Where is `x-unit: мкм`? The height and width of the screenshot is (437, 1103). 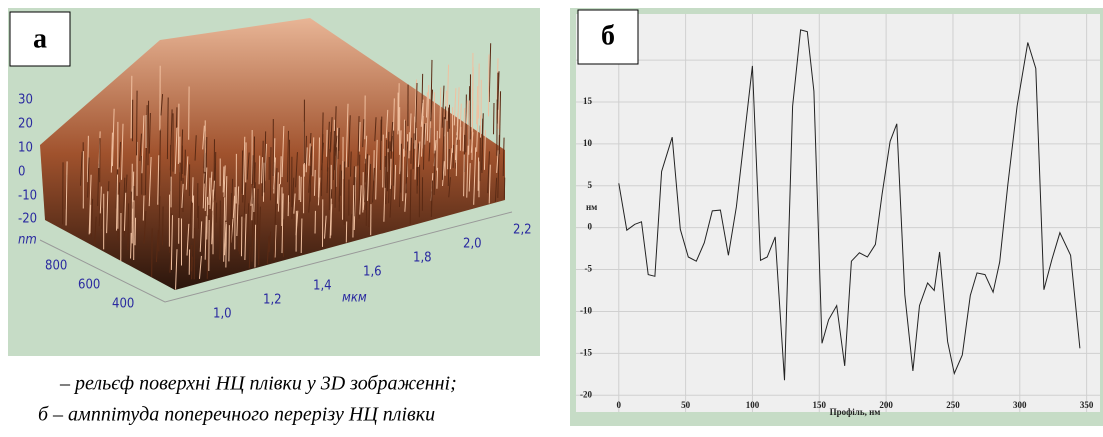
x-unit: мкм is located at coordinates (354, 298).